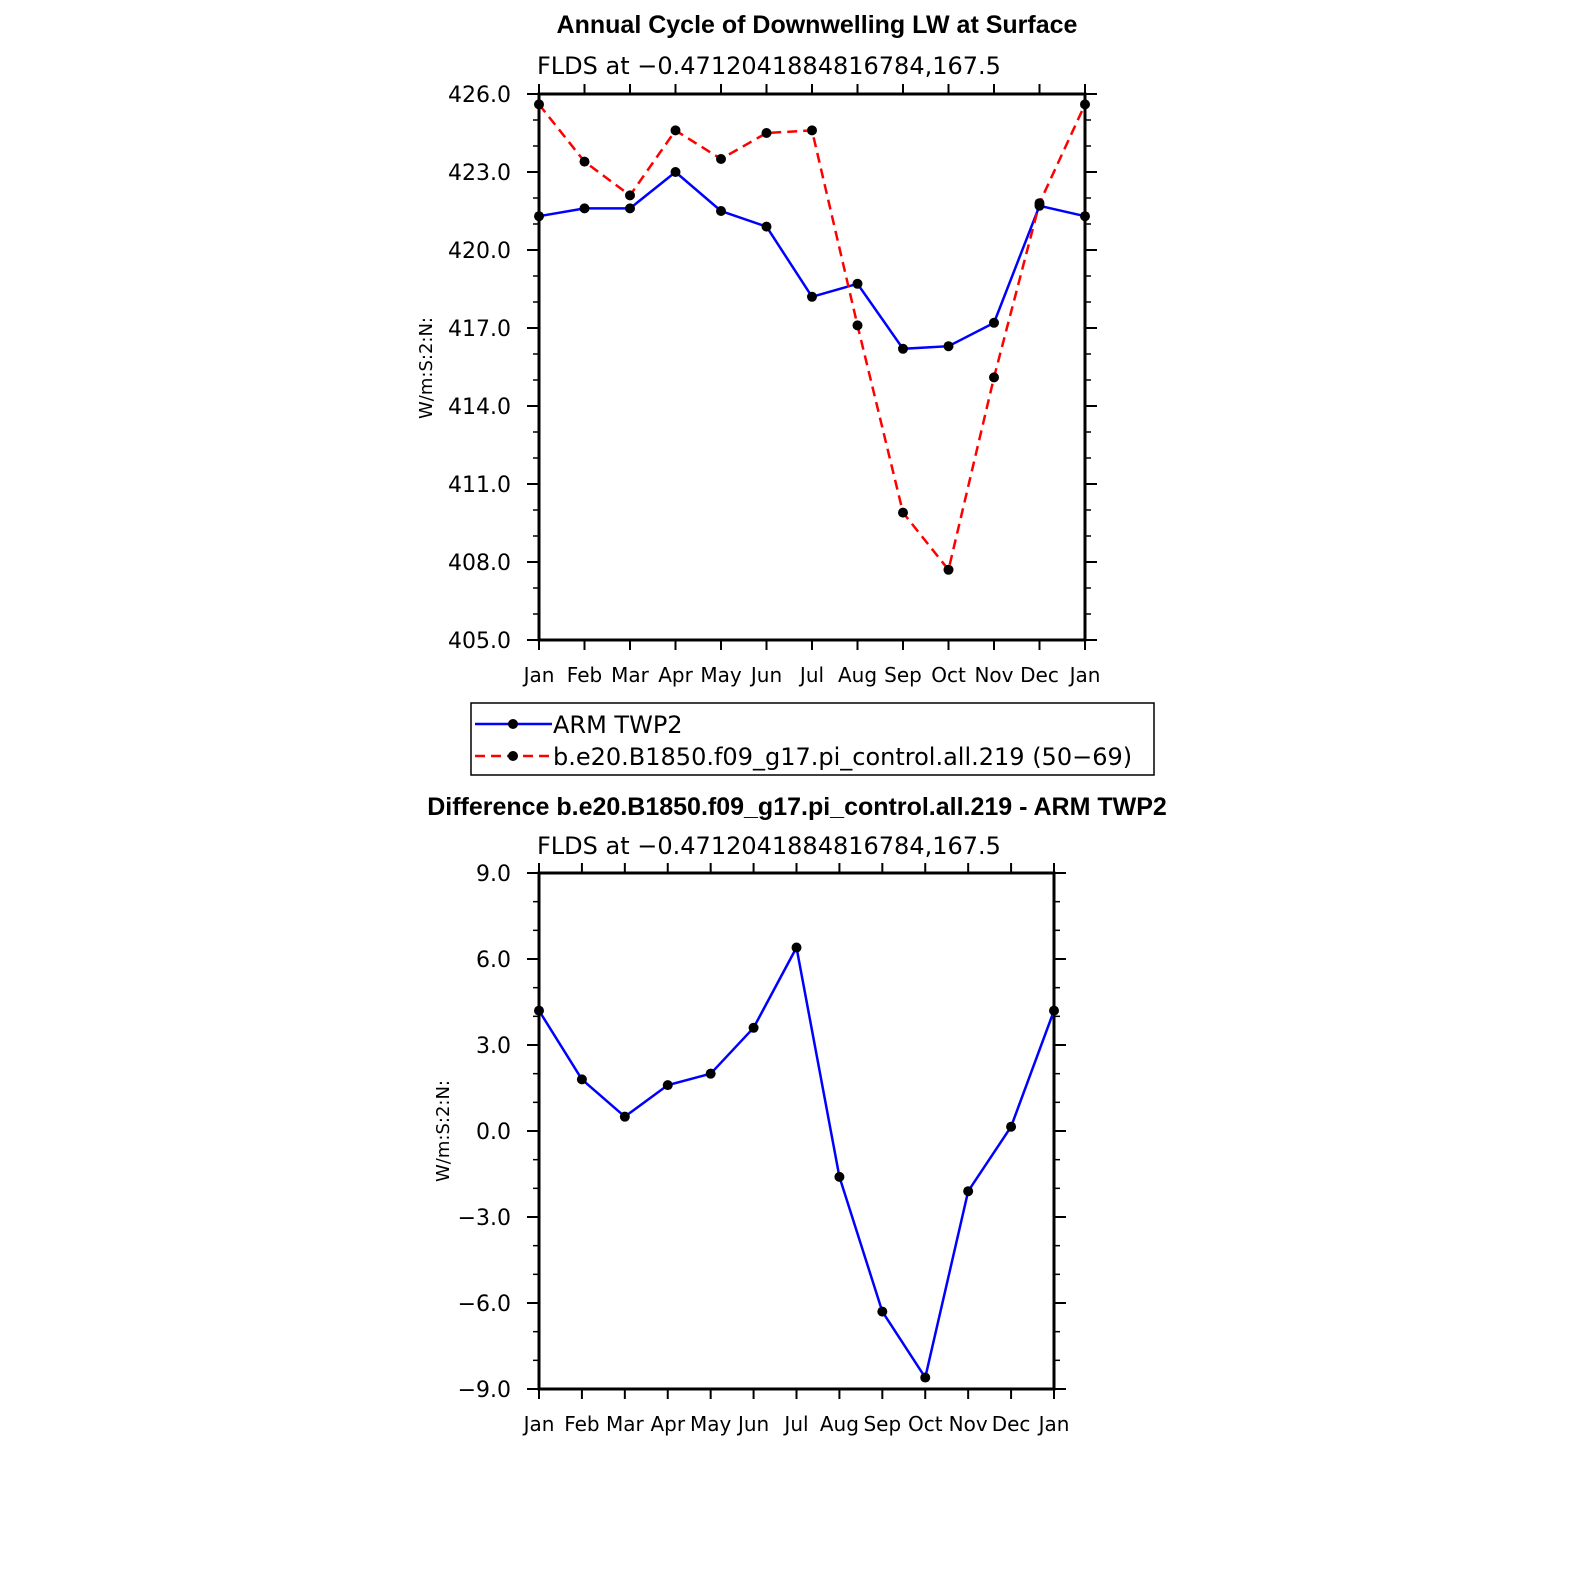  Describe the element at coordinates (903, 675) in the screenshot. I see `top-x-tick-label: Sep` at that location.